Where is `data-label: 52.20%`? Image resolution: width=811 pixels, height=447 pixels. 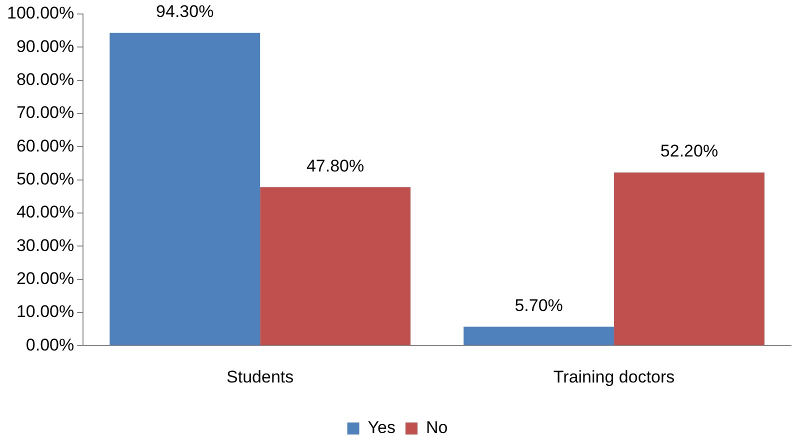 data-label: 52.20% is located at coordinates (689, 151).